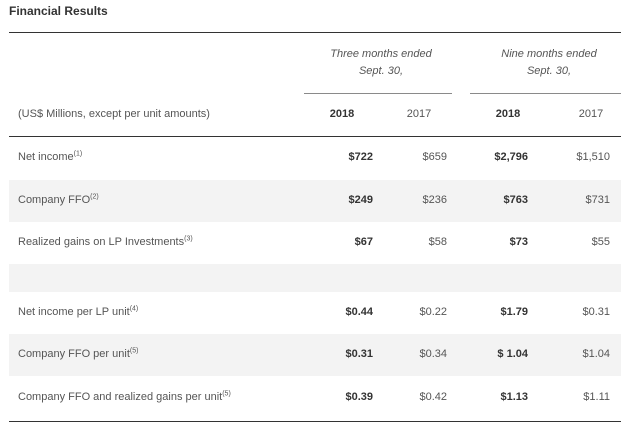 This screenshot has height=431, width=640. What do you see at coordinates (433, 397) in the screenshot?
I see `cell-value: $0.42` at bounding box center [433, 397].